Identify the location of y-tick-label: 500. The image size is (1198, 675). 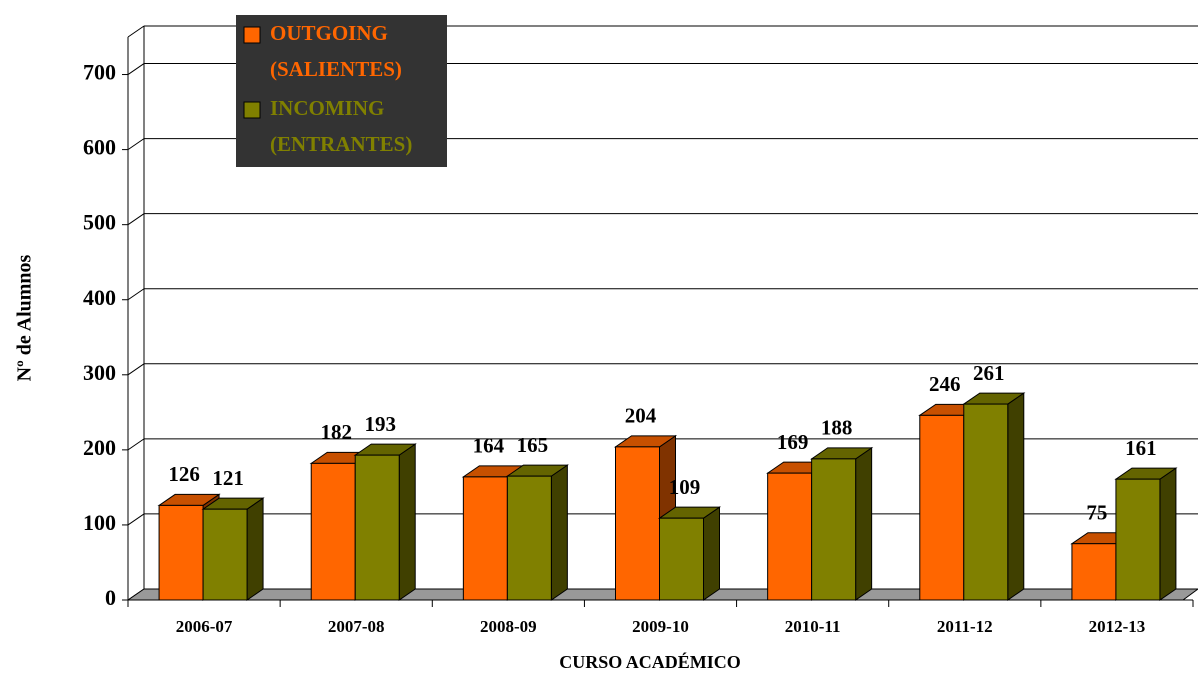
(99, 222).